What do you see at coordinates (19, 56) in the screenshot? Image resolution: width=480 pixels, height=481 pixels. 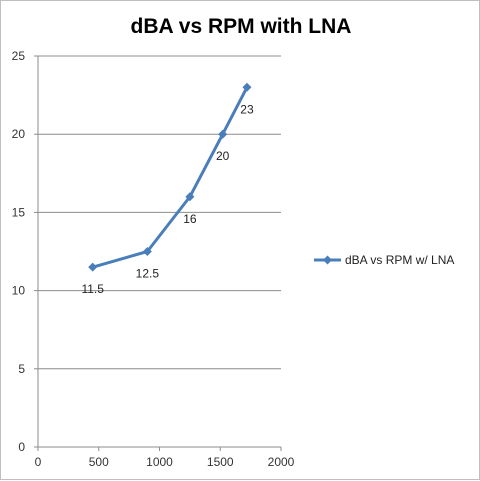 I see `y-tick-label: 25` at bounding box center [19, 56].